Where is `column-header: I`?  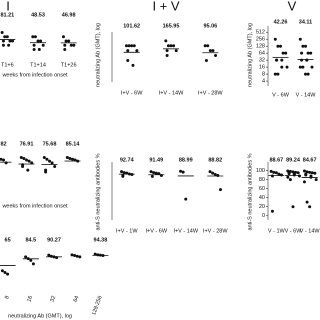
column-header: I is located at coordinates (8, 6).